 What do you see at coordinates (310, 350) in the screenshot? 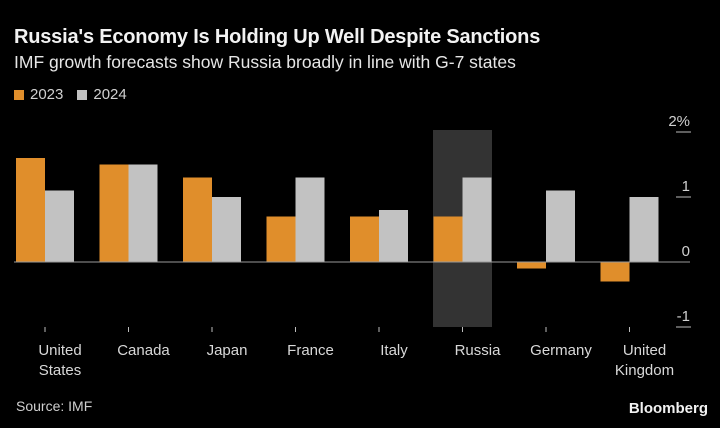
I see `category-label: France` at bounding box center [310, 350].